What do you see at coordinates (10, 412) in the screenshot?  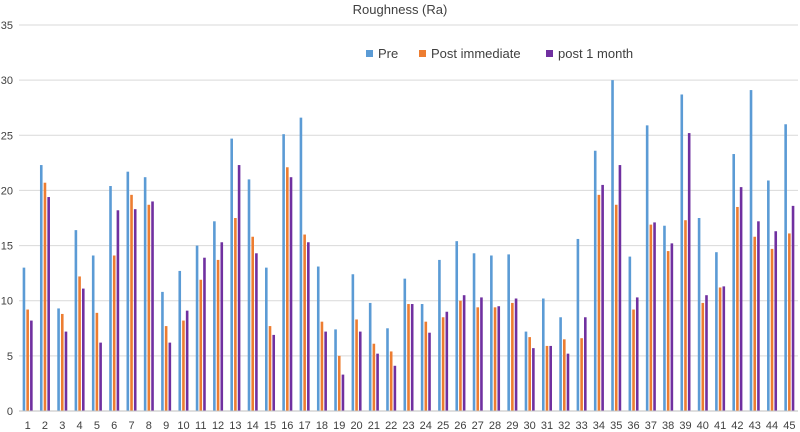 I see `y-tick-label-0: 0` at bounding box center [10, 412].